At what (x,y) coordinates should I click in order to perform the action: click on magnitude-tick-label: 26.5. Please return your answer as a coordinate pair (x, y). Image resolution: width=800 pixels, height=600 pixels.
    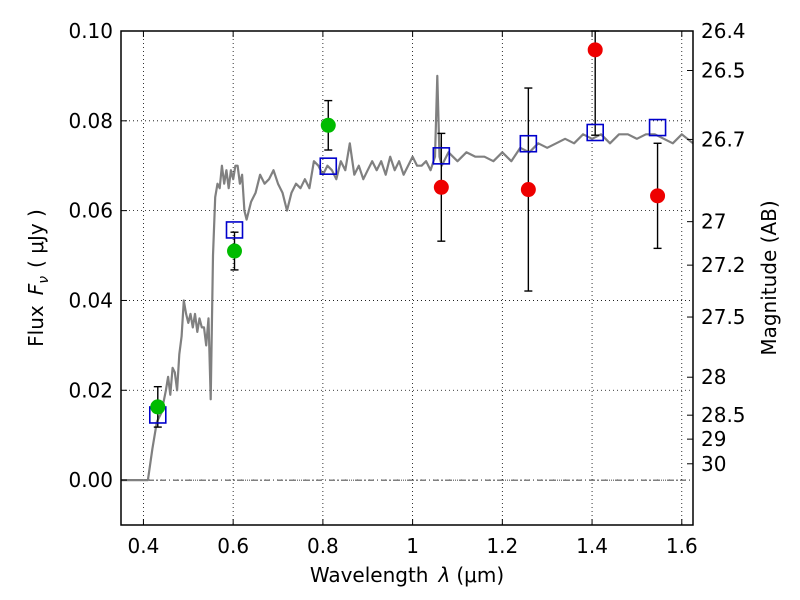
    Looking at the image, I should click on (723, 71).